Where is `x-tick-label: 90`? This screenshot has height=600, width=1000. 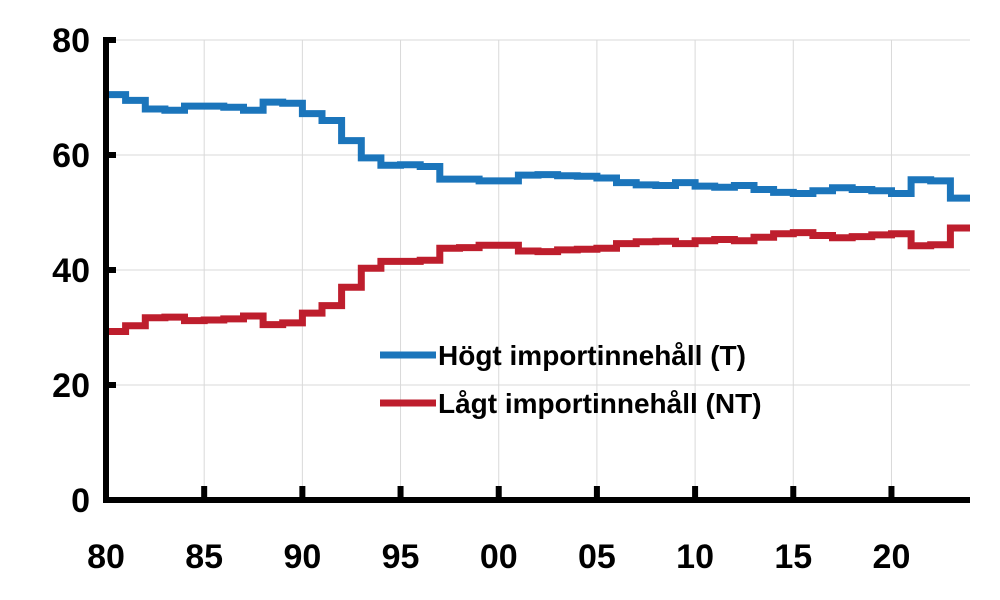
x-tick-label: 90 is located at coordinates (302, 557).